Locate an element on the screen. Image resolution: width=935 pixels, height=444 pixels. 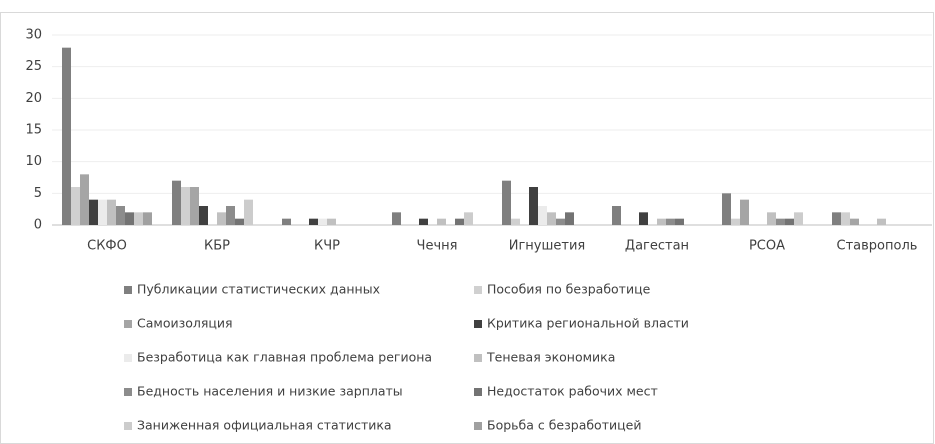
legend-label: Публикации статистических данных is located at coordinates (258, 289).